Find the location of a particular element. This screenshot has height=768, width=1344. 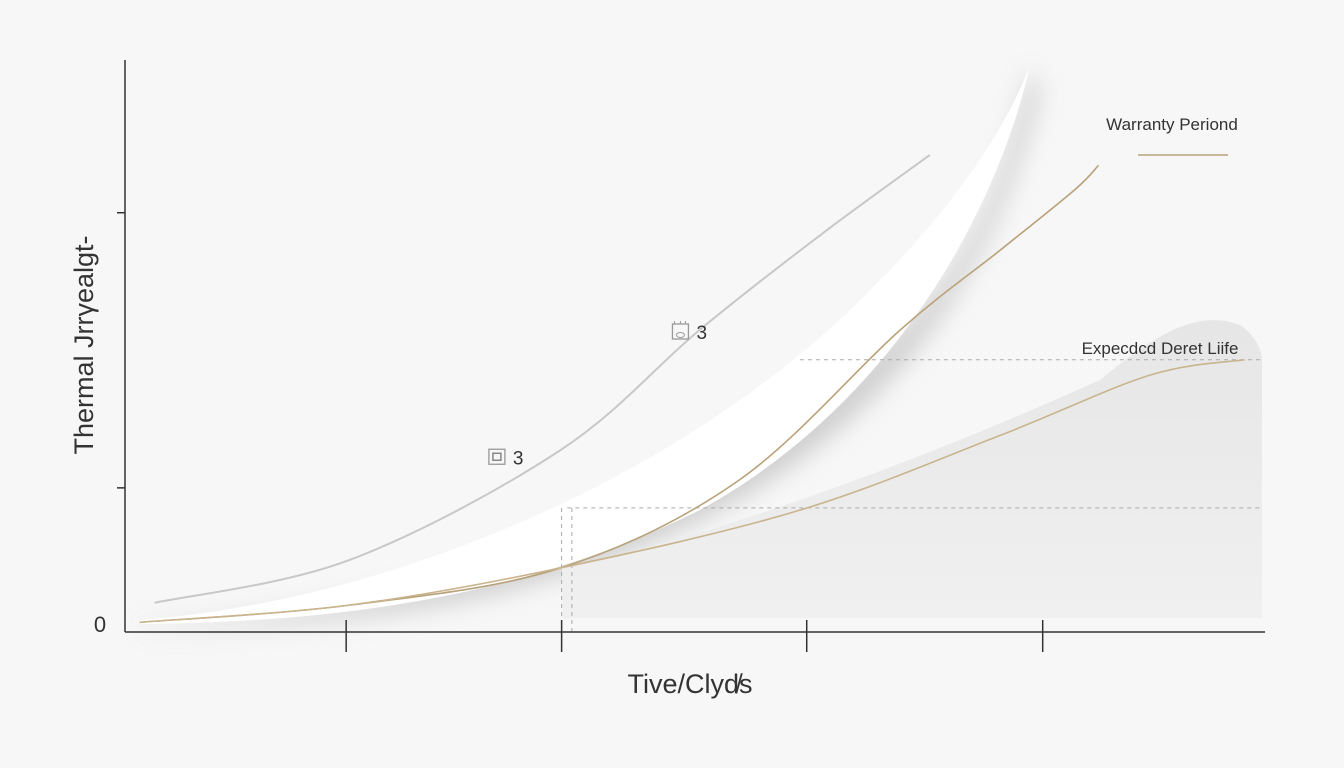

y-tick-label-0: 0 is located at coordinates (100, 624).